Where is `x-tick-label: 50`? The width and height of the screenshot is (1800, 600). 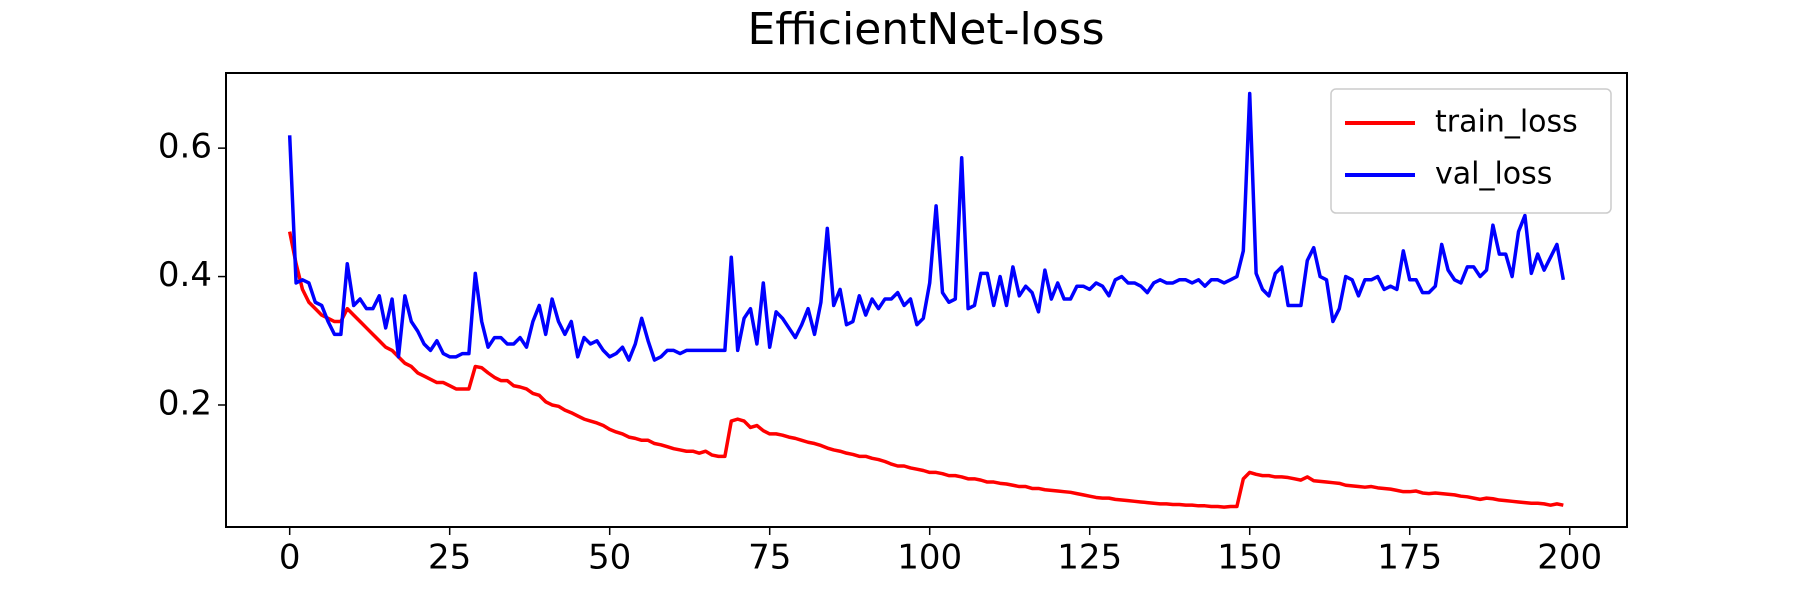
x-tick-label: 50 is located at coordinates (609, 558).